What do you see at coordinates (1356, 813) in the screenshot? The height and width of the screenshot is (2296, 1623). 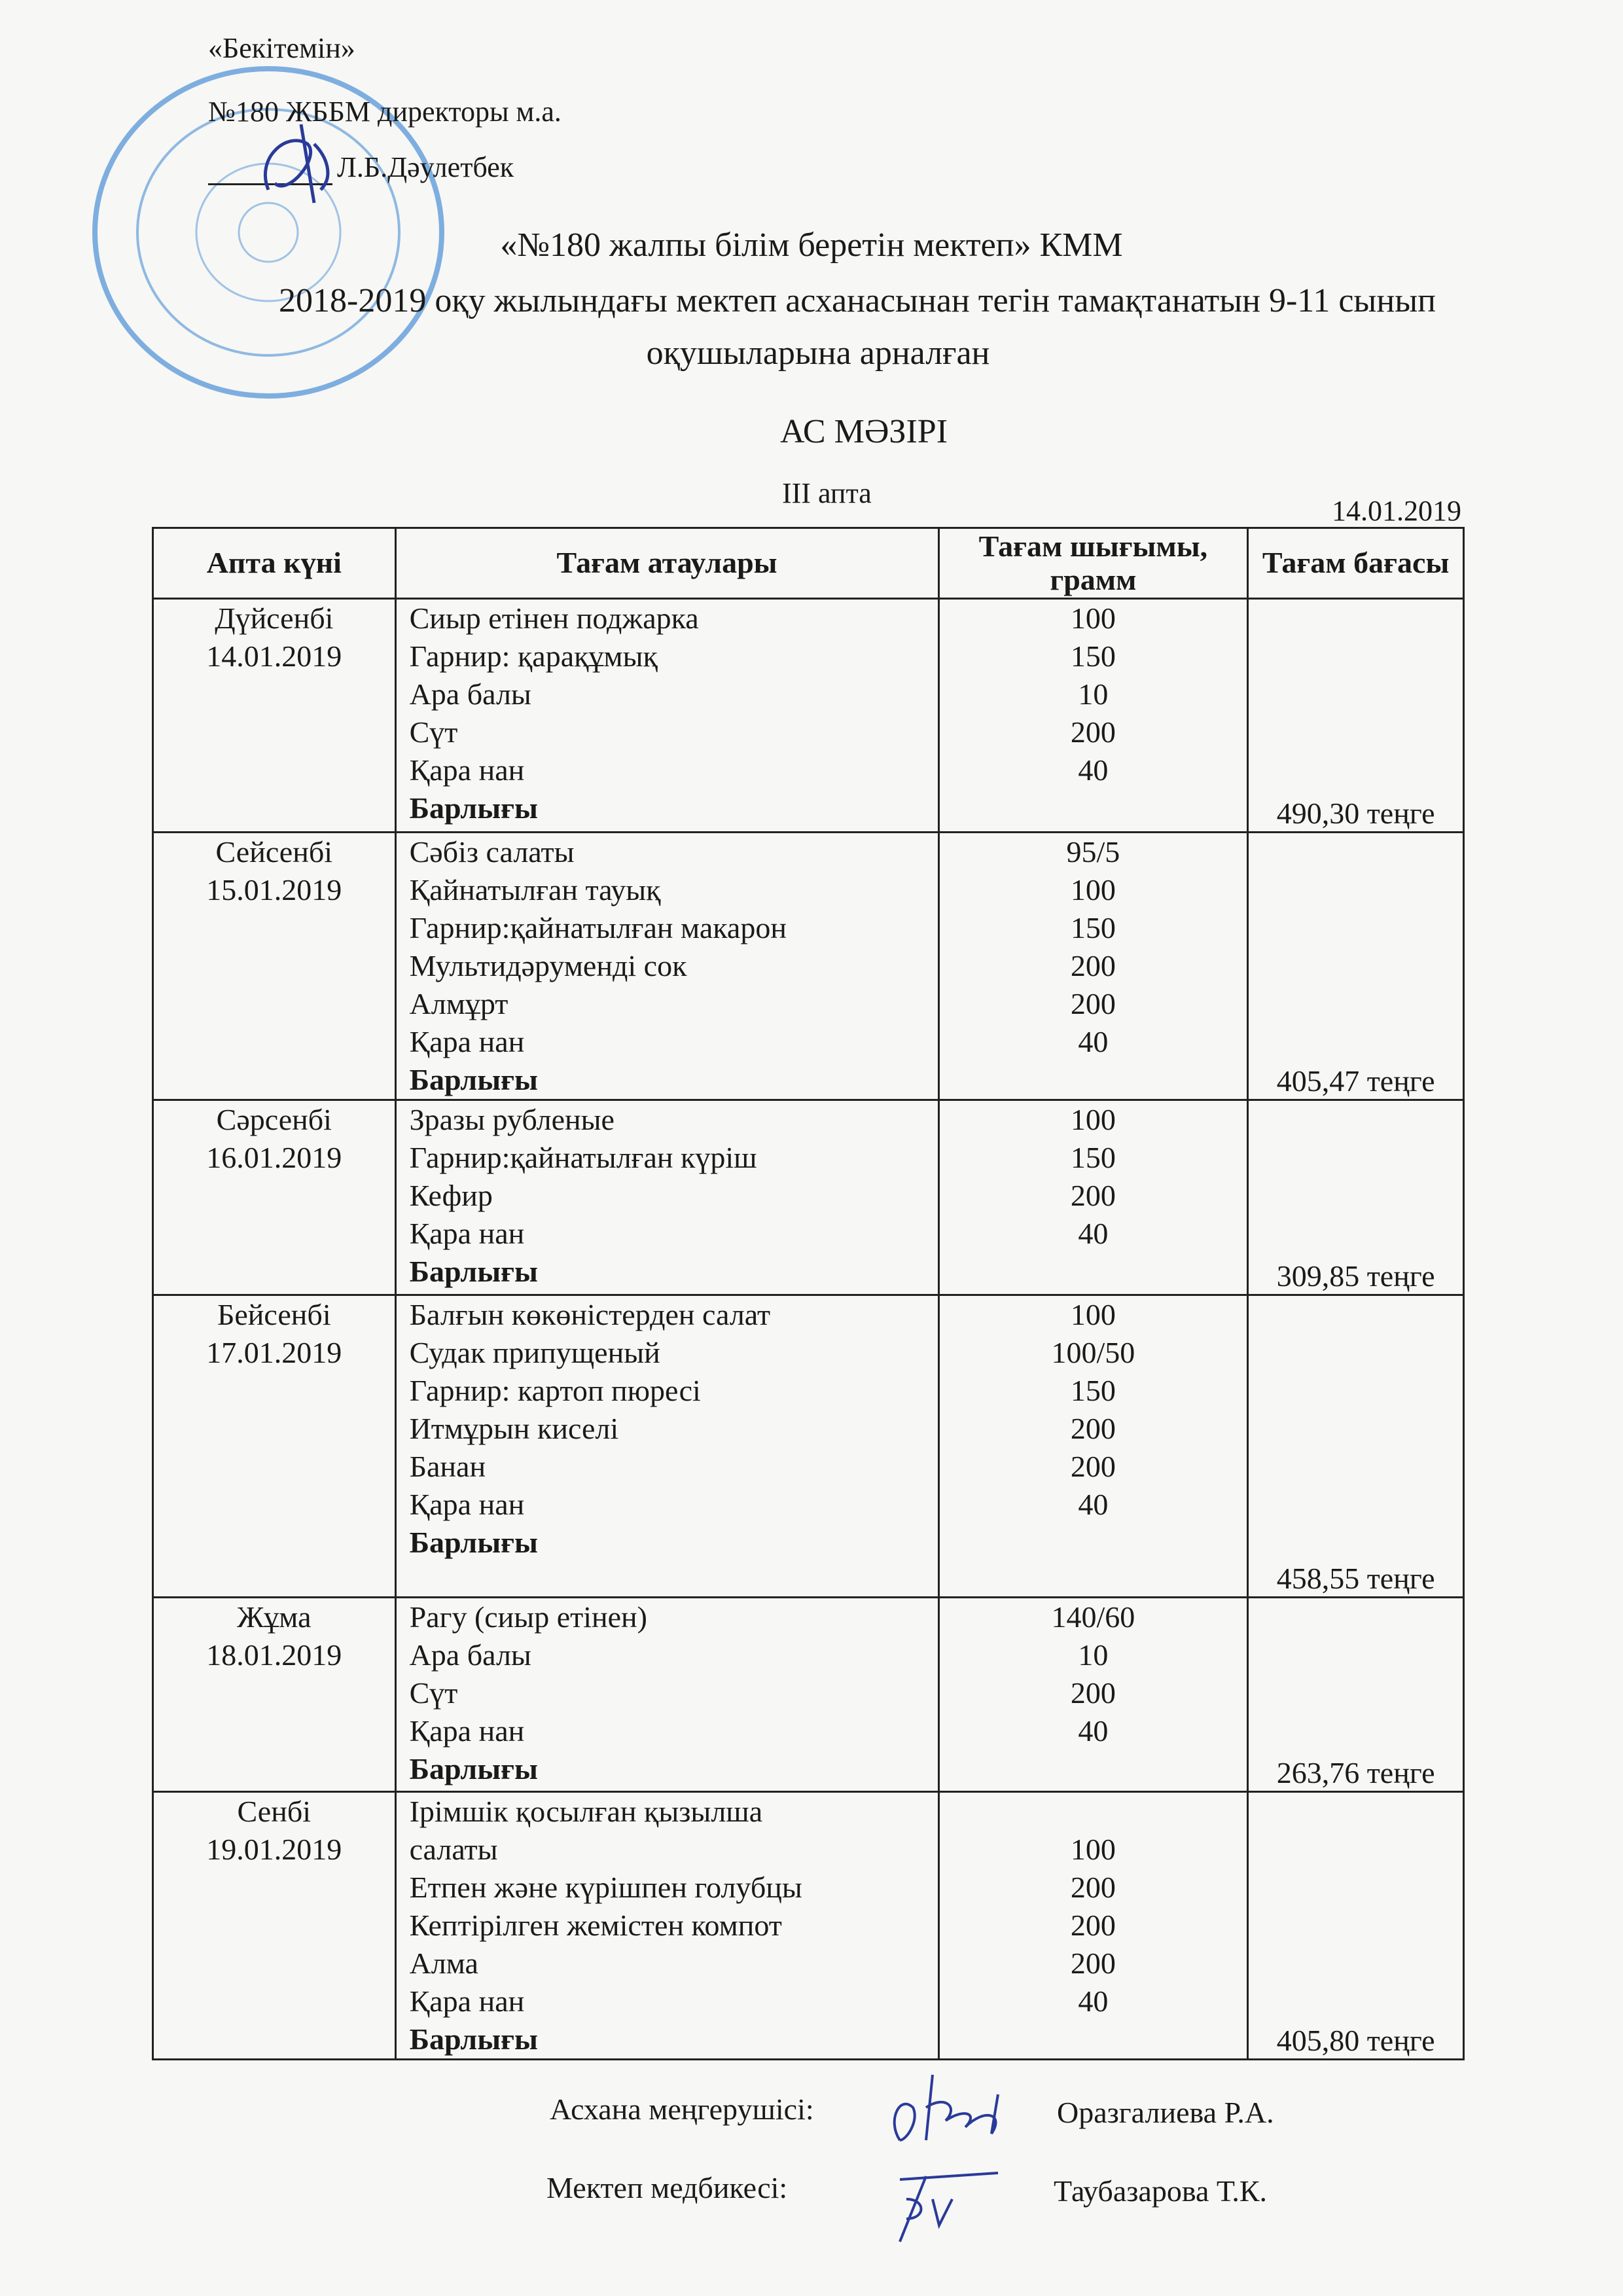 I see `total-price: 490,30 теңге` at bounding box center [1356, 813].